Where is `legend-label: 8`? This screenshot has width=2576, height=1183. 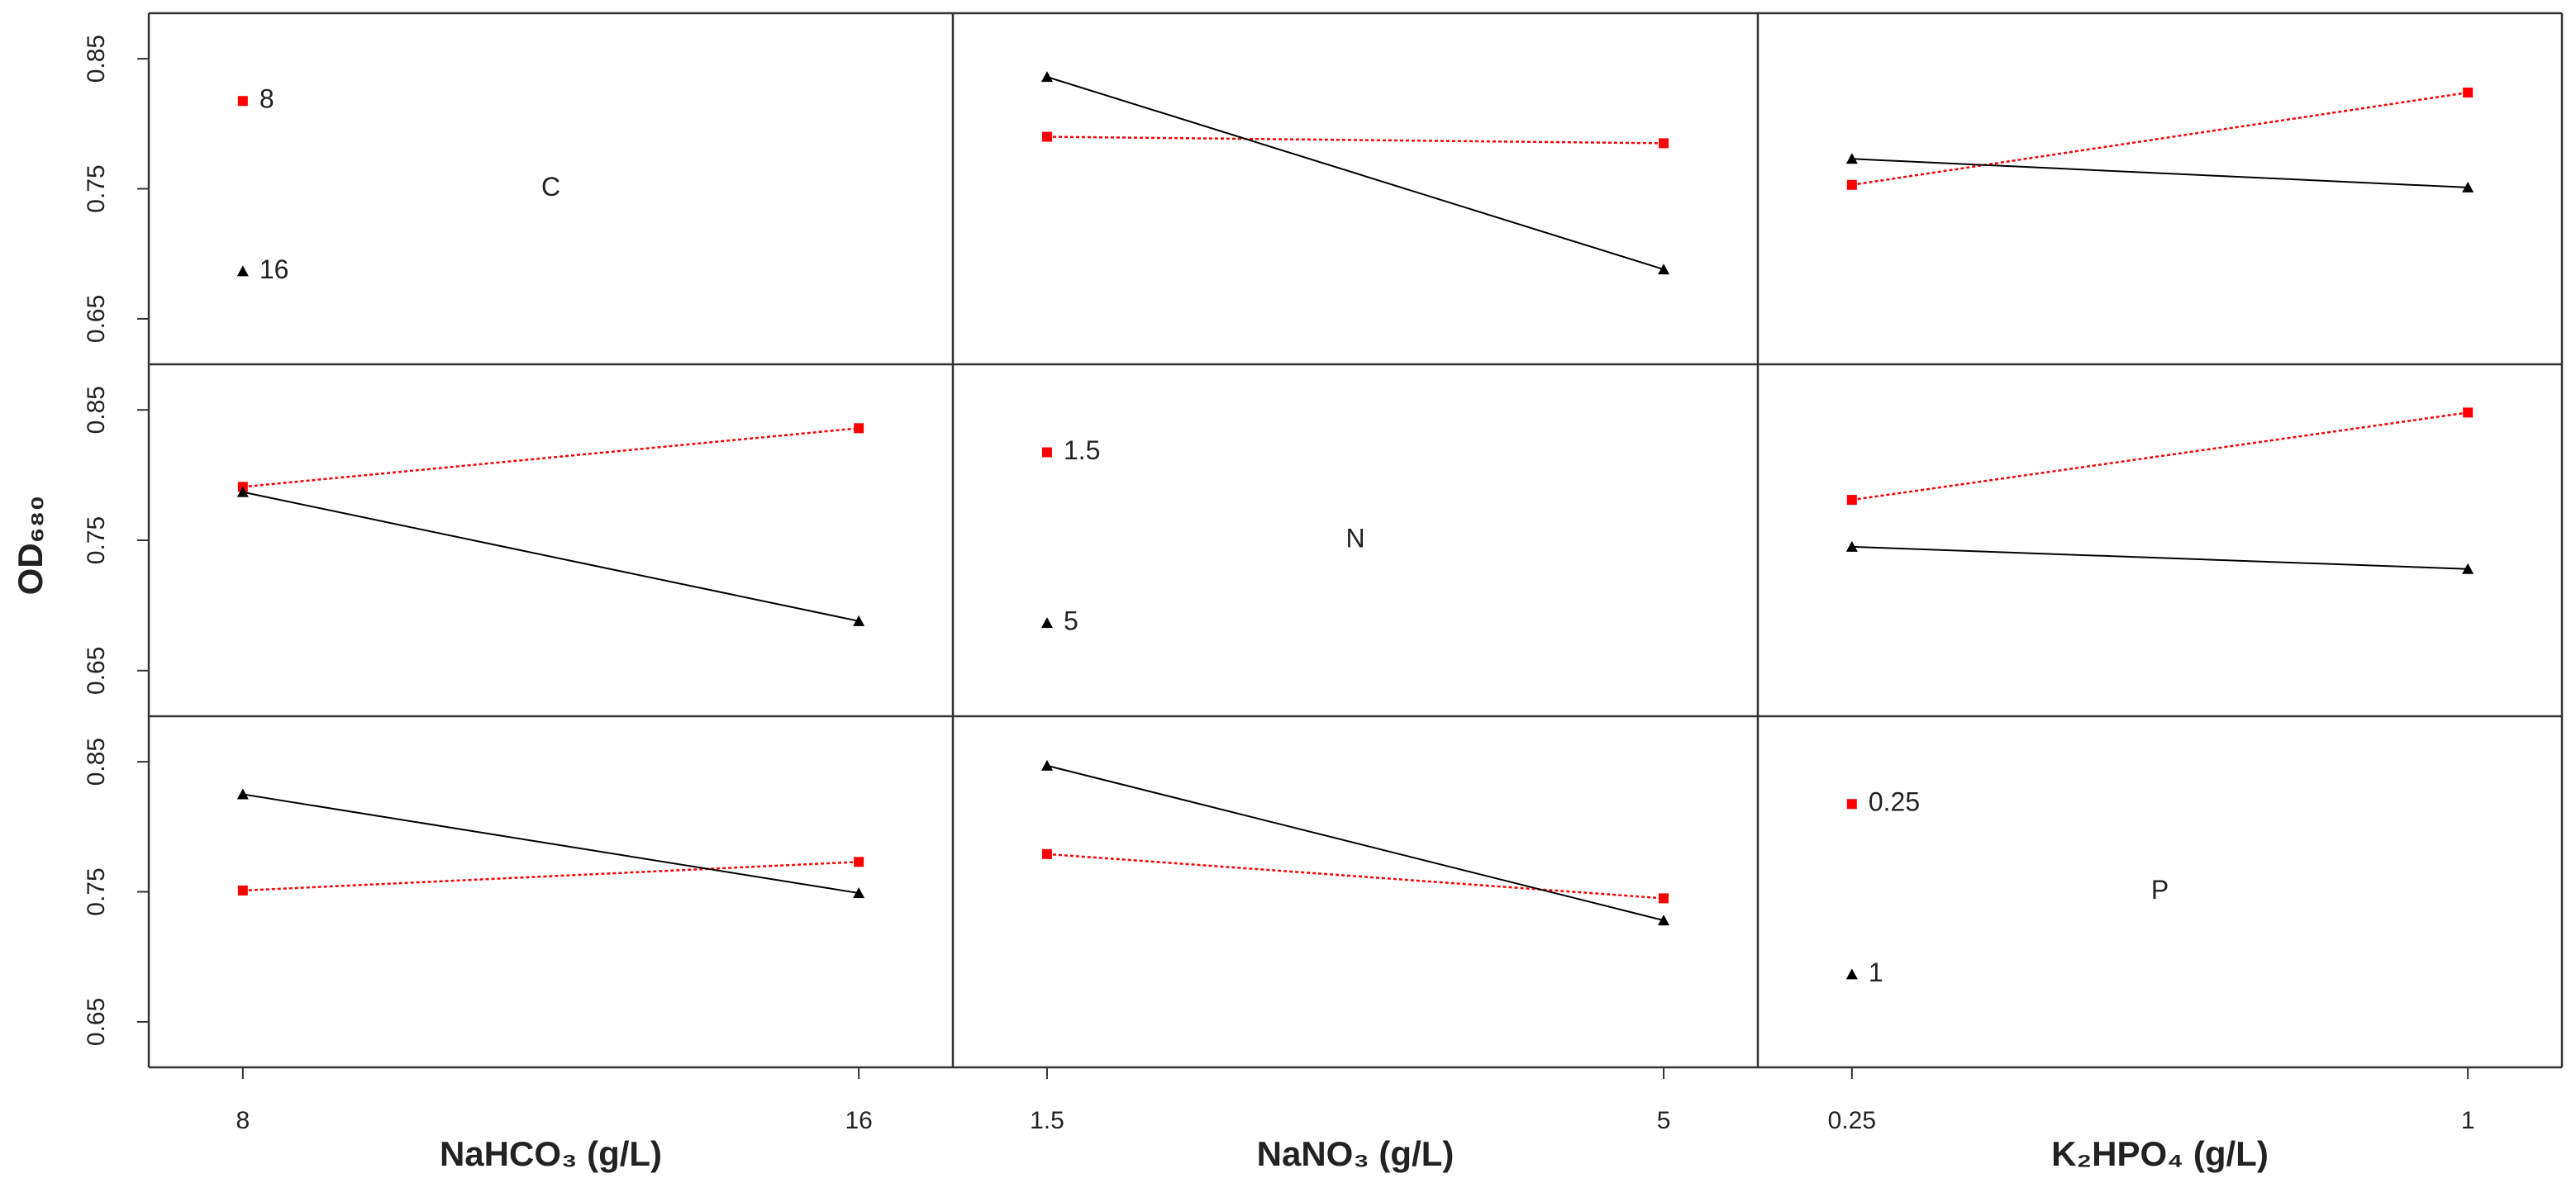 legend-label: 8 is located at coordinates (267, 99).